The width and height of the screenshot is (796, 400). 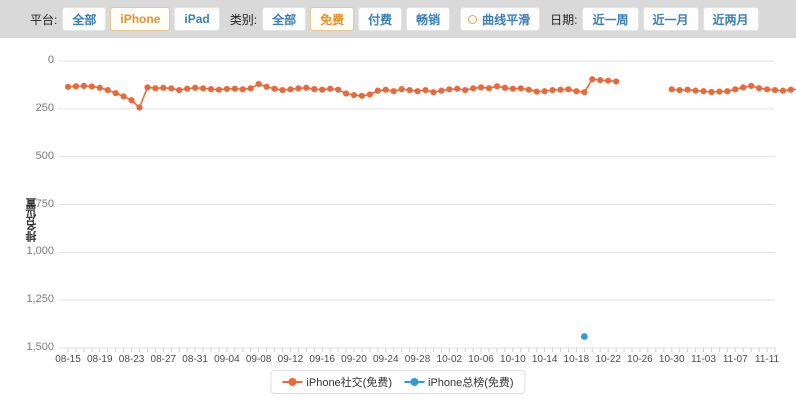 I want to click on legend-item-iphone-overall: iPhone总榜(免费), so click(x=459, y=382).